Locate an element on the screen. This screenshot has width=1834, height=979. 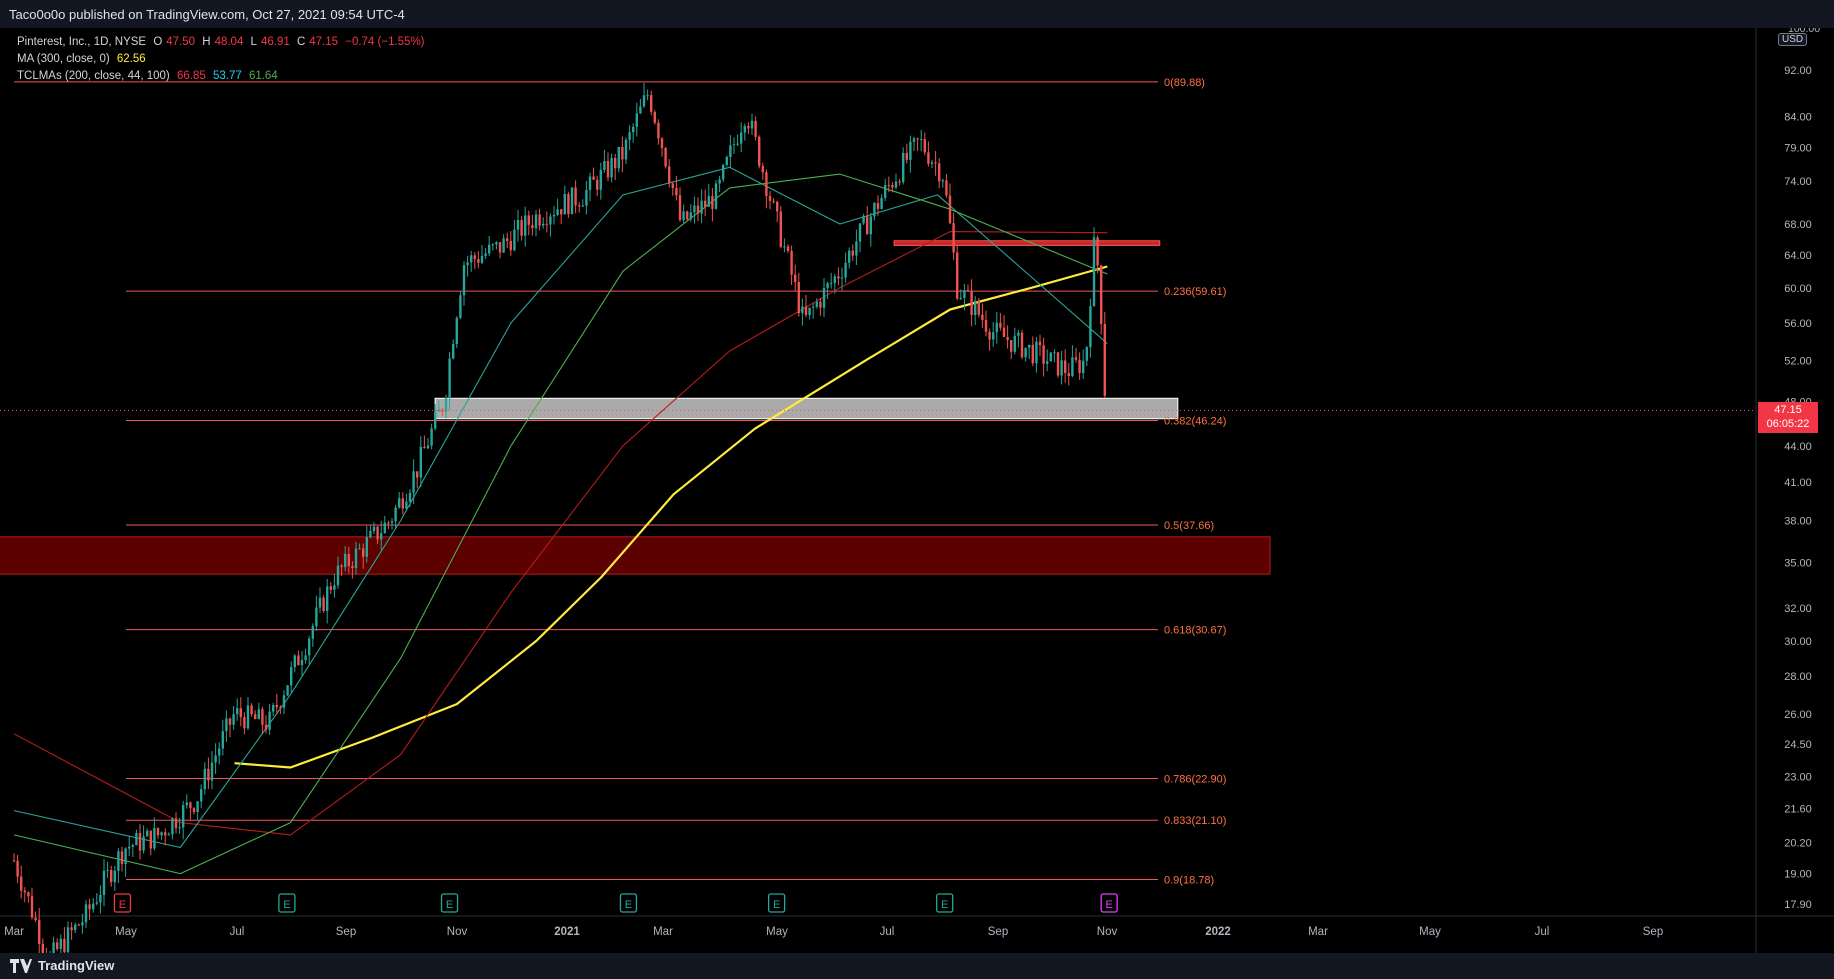
price-axis-label: 64.00 is located at coordinates (1798, 256).